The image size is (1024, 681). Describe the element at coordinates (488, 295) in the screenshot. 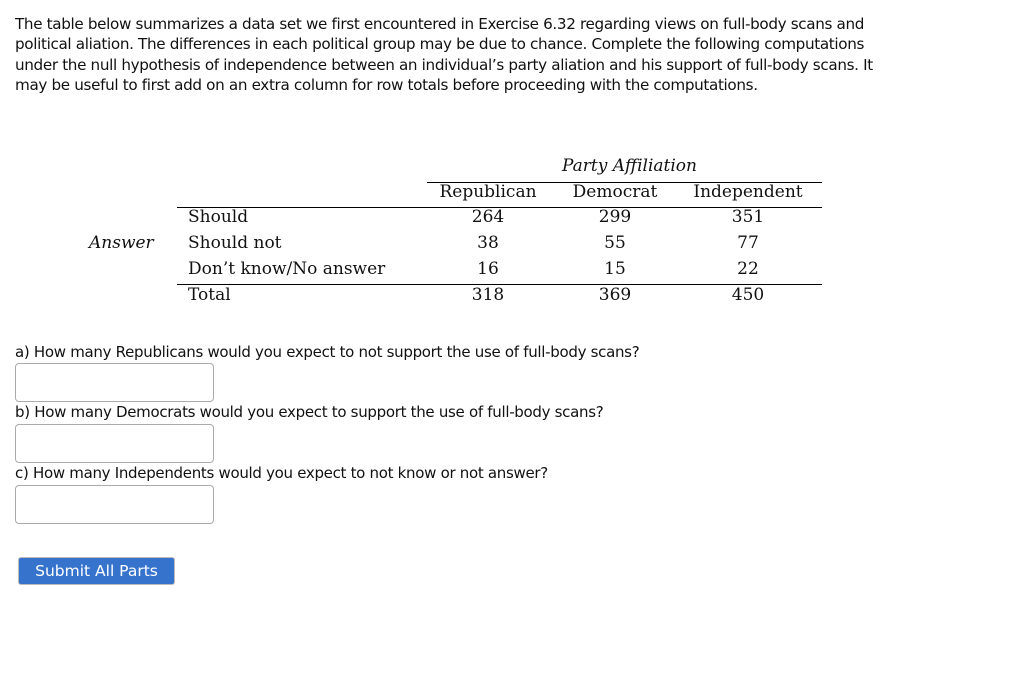

I see `cell: 318` at that location.